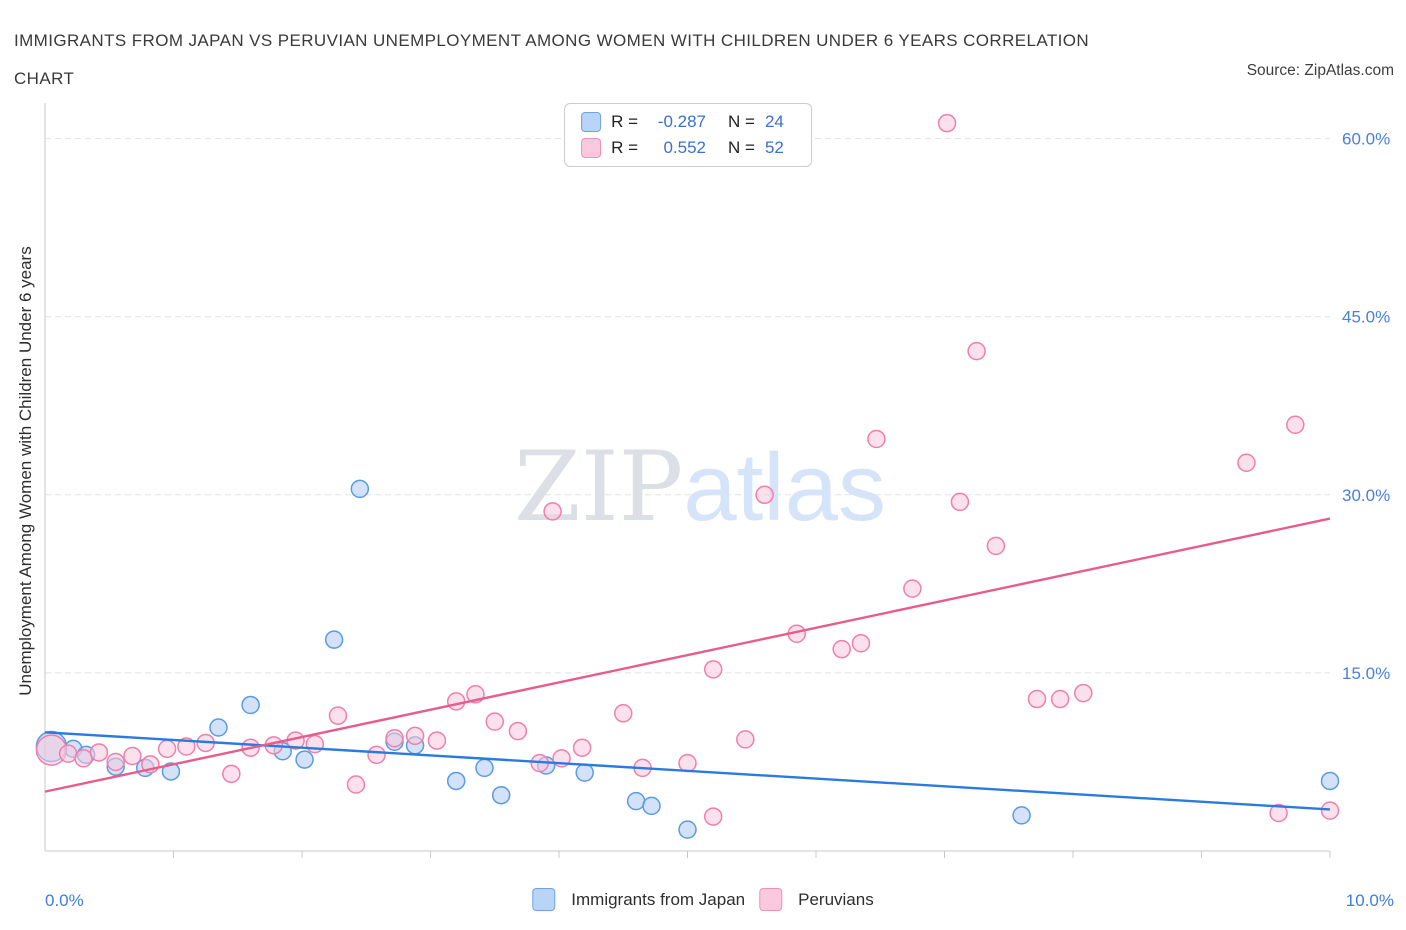 The width and height of the screenshot is (1406, 930). What do you see at coordinates (681, 121) in the screenshot?
I see `r-value-japan: -0.287` at bounding box center [681, 121].